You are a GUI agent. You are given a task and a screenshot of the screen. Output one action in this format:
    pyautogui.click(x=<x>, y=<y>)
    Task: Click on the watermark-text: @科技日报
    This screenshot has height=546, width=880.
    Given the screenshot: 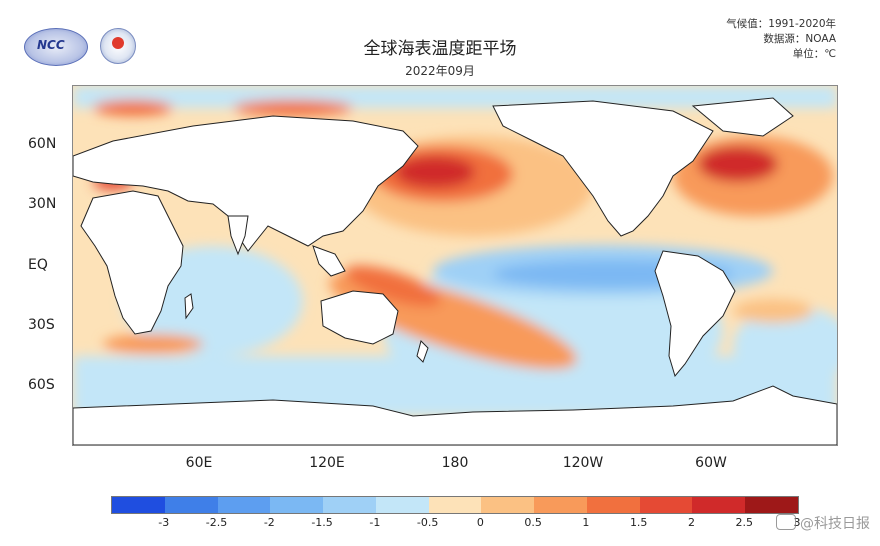 What is the action you would take?
    pyautogui.click(x=835, y=524)
    